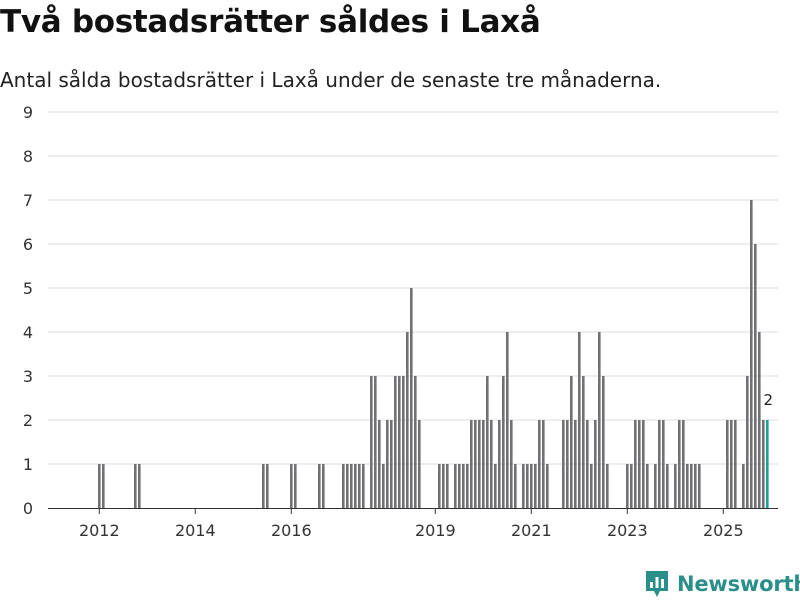 This screenshot has width=800, height=600. What do you see at coordinates (28, 156) in the screenshot?
I see `y-tick-label: 8` at bounding box center [28, 156].